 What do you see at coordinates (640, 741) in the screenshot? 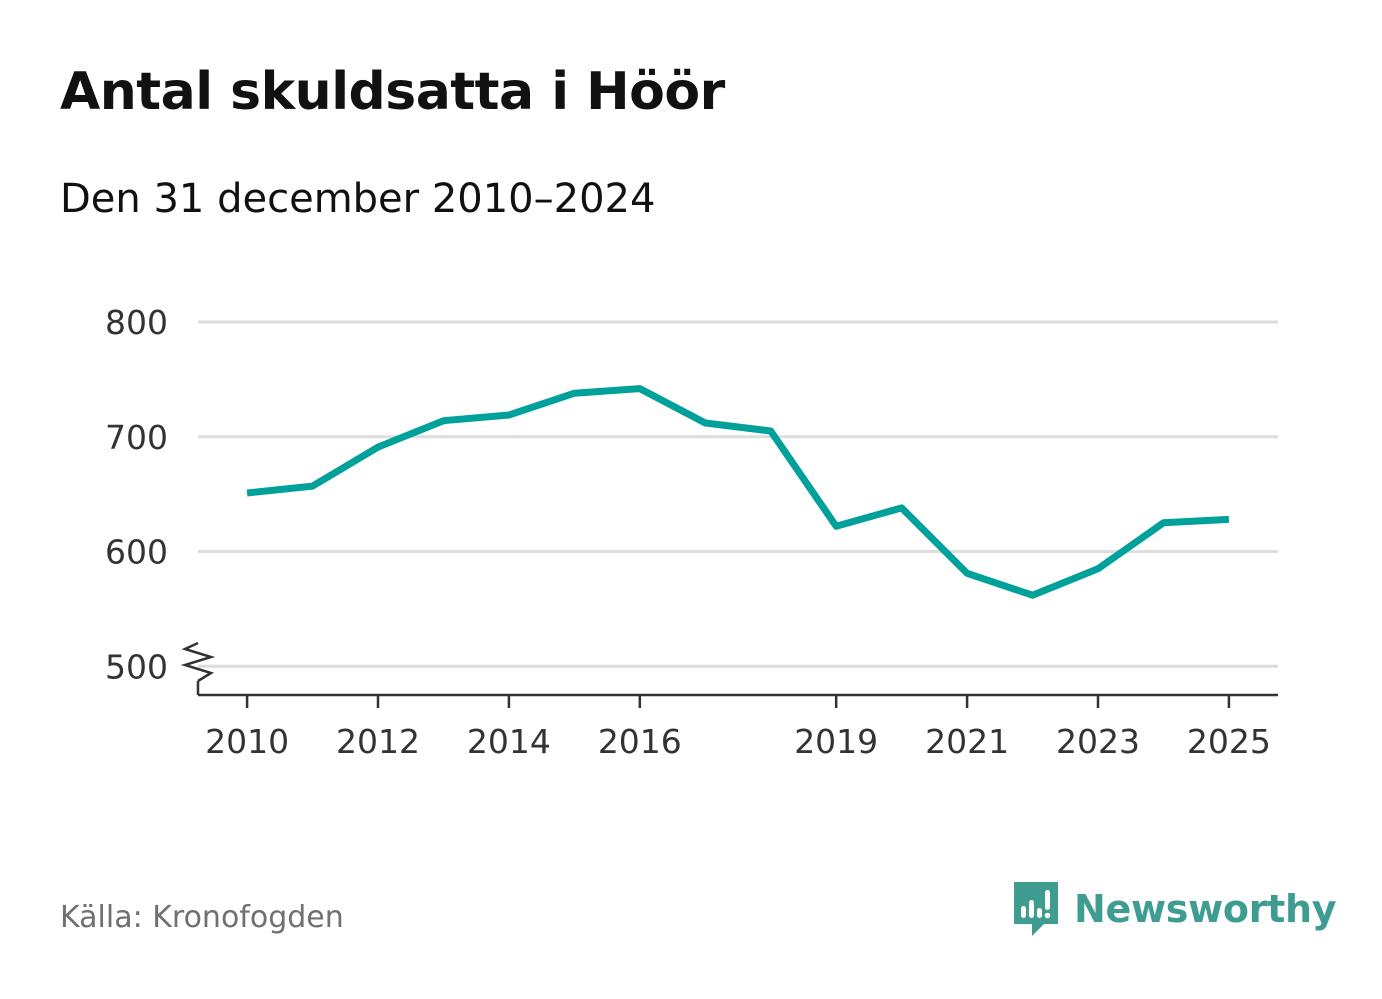
I see `x-tick-label: 2016` at bounding box center [640, 741].